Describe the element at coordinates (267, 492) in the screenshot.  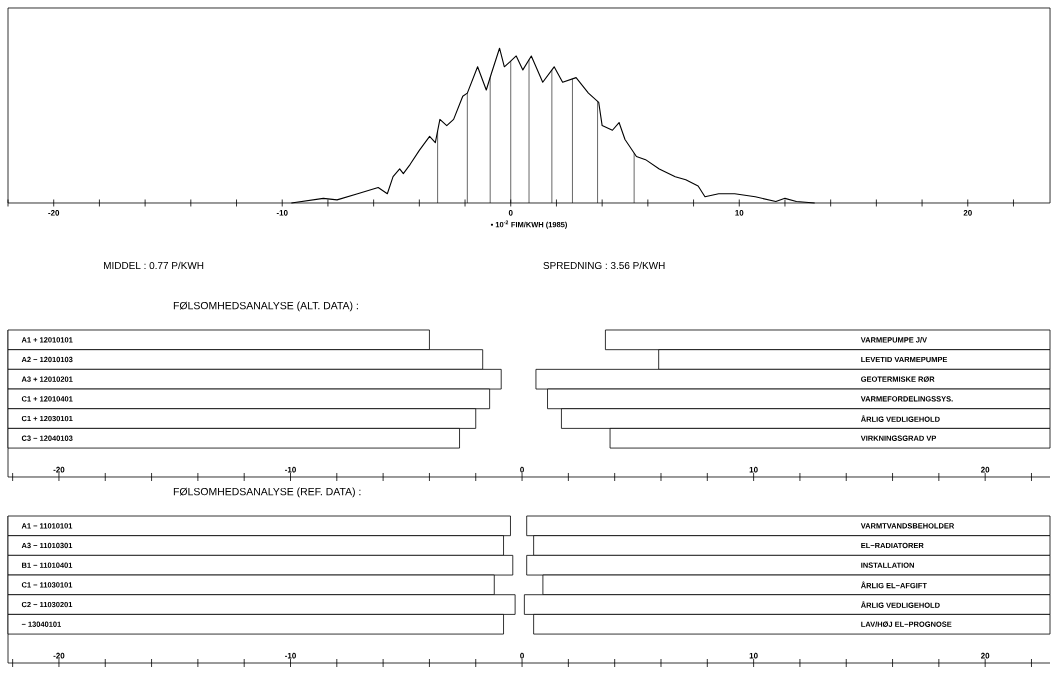
I see `chart-title: FØLSOMHEDSANALYSE (REF. DATA) :` at that location.